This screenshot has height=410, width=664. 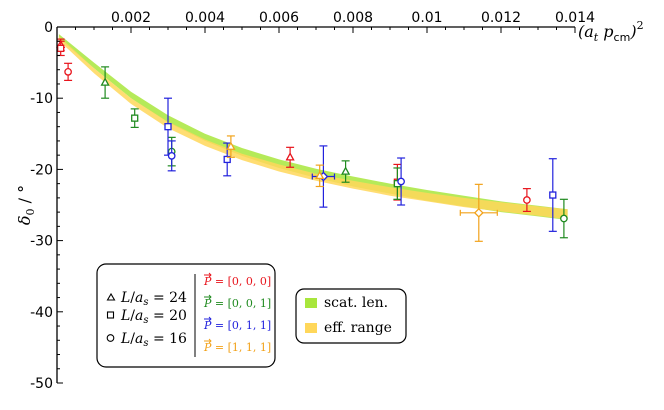 I want to click on x-tick-label: 0.006, so click(x=279, y=18).